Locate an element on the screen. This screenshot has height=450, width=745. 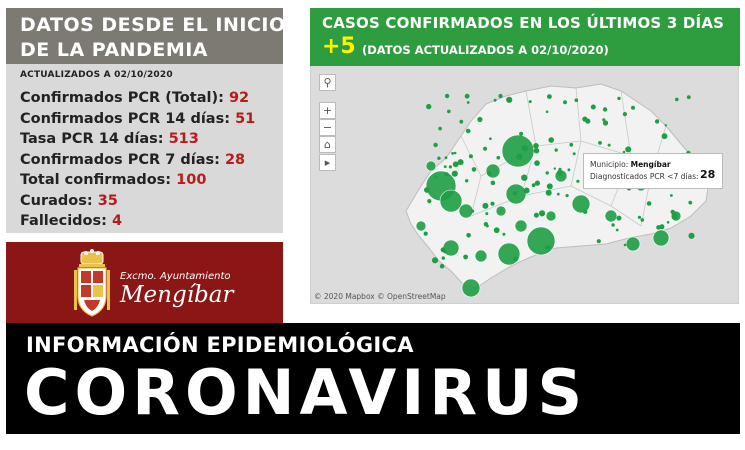
stat-label: Confirmados PCR 14 días: is located at coordinates (128, 118).